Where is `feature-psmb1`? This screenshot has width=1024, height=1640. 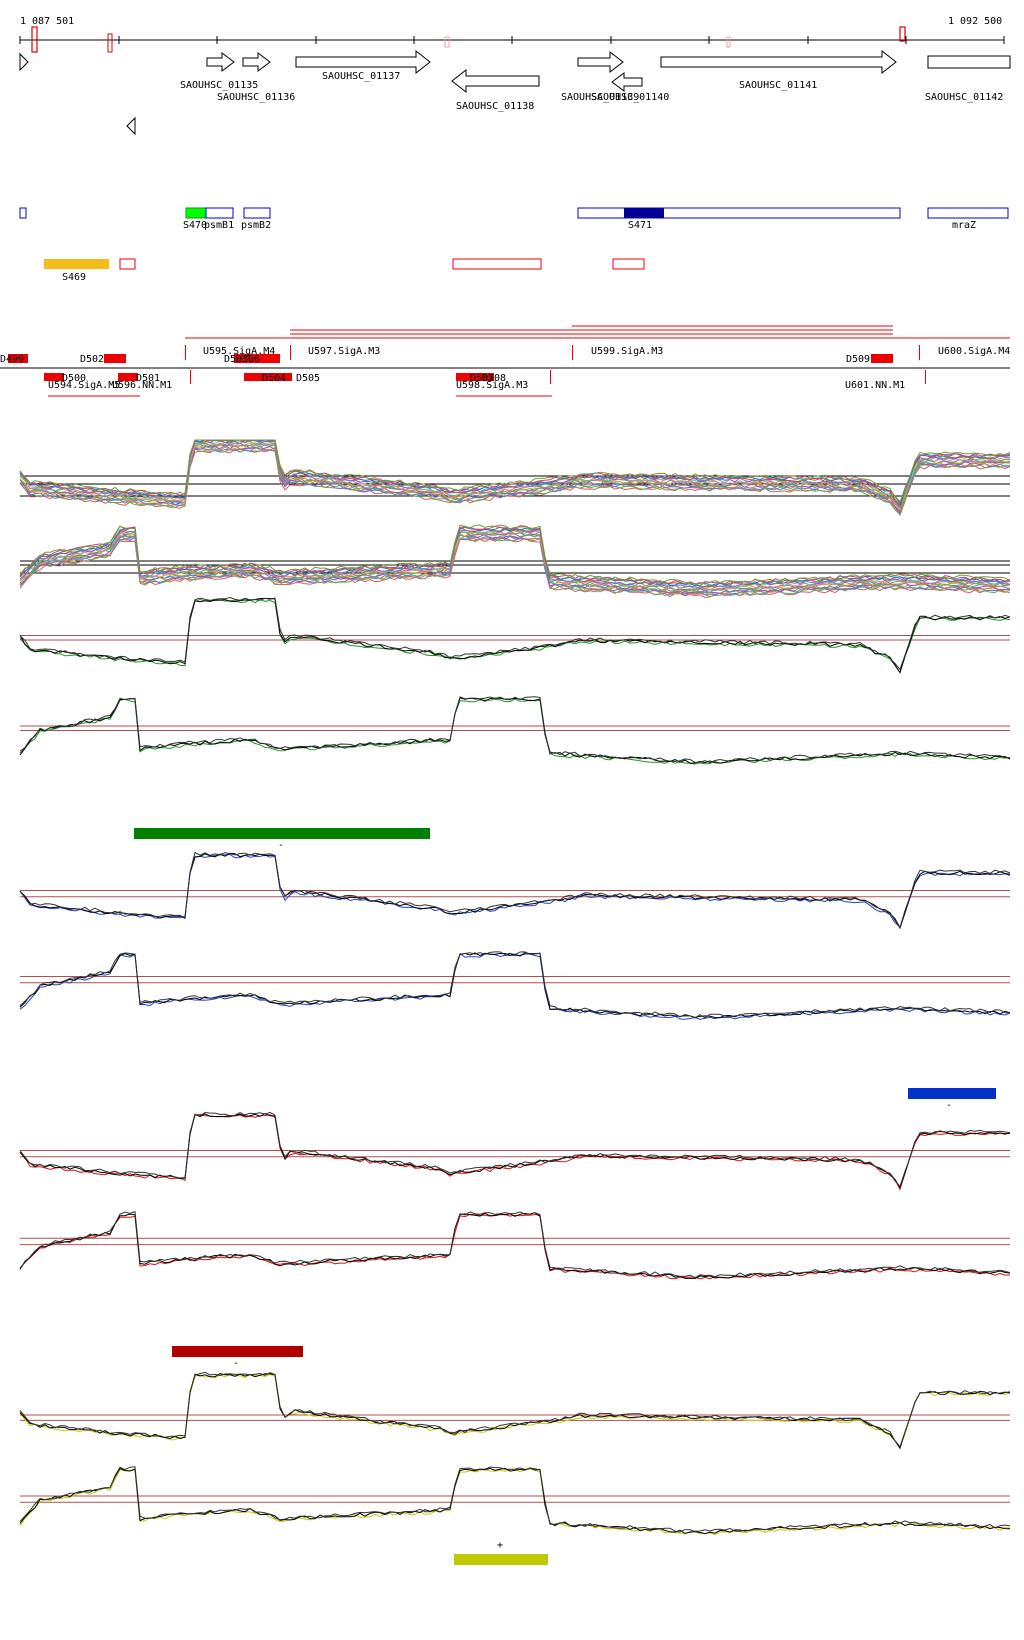
feature-psmb1 is located at coordinates (219, 213).